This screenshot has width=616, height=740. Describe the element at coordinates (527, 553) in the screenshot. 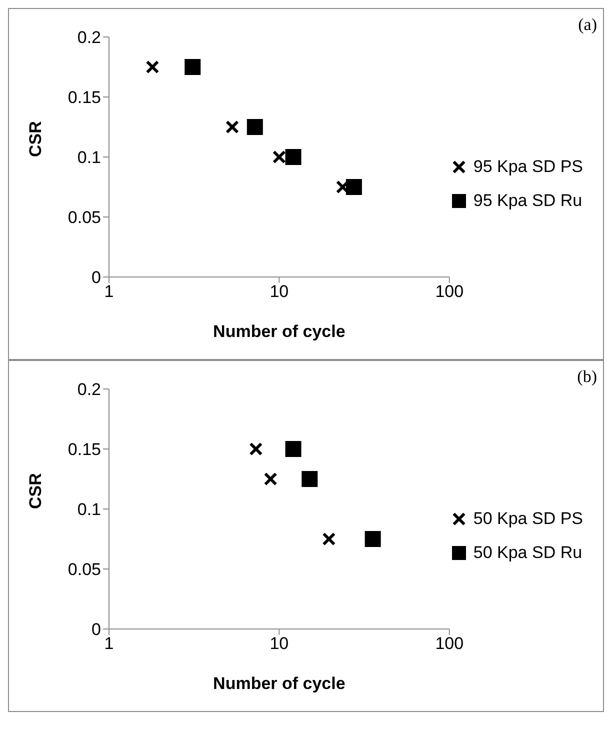

I see `legend-label: 50 Kpa SD Ru` at that location.